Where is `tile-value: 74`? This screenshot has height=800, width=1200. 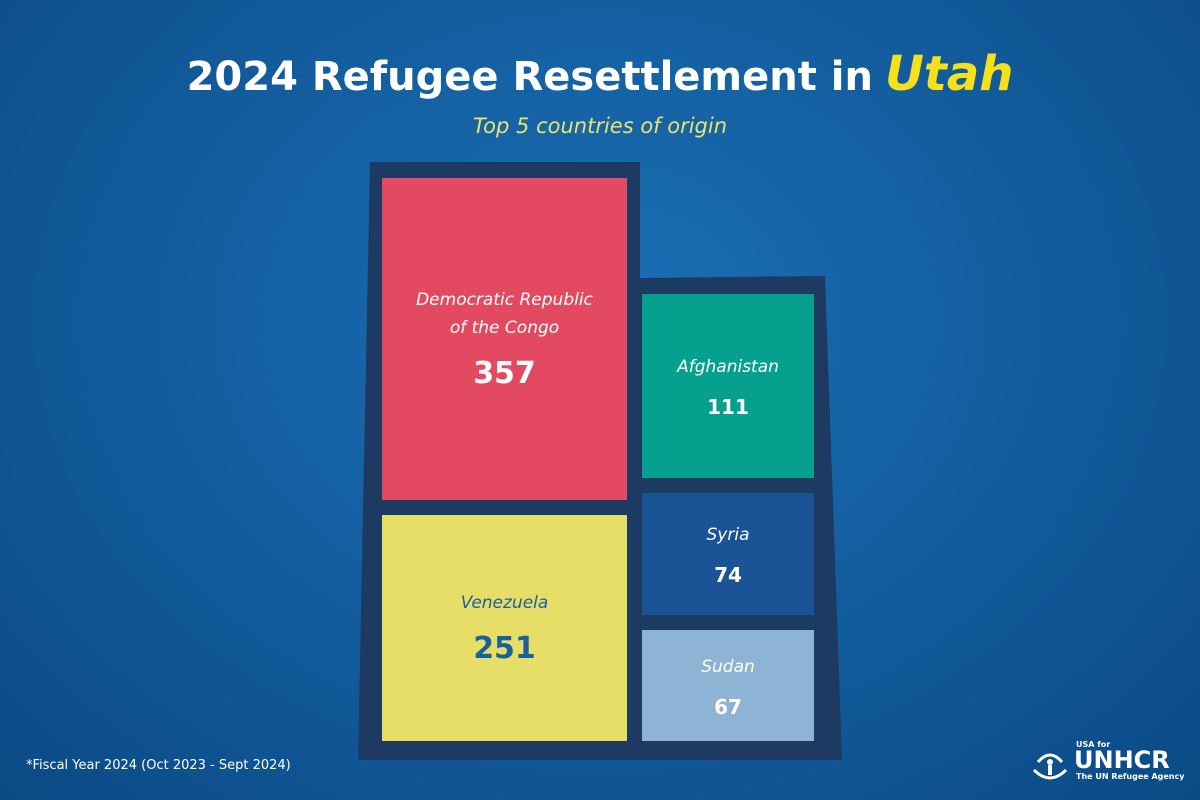 tile-value: 74 is located at coordinates (728, 574).